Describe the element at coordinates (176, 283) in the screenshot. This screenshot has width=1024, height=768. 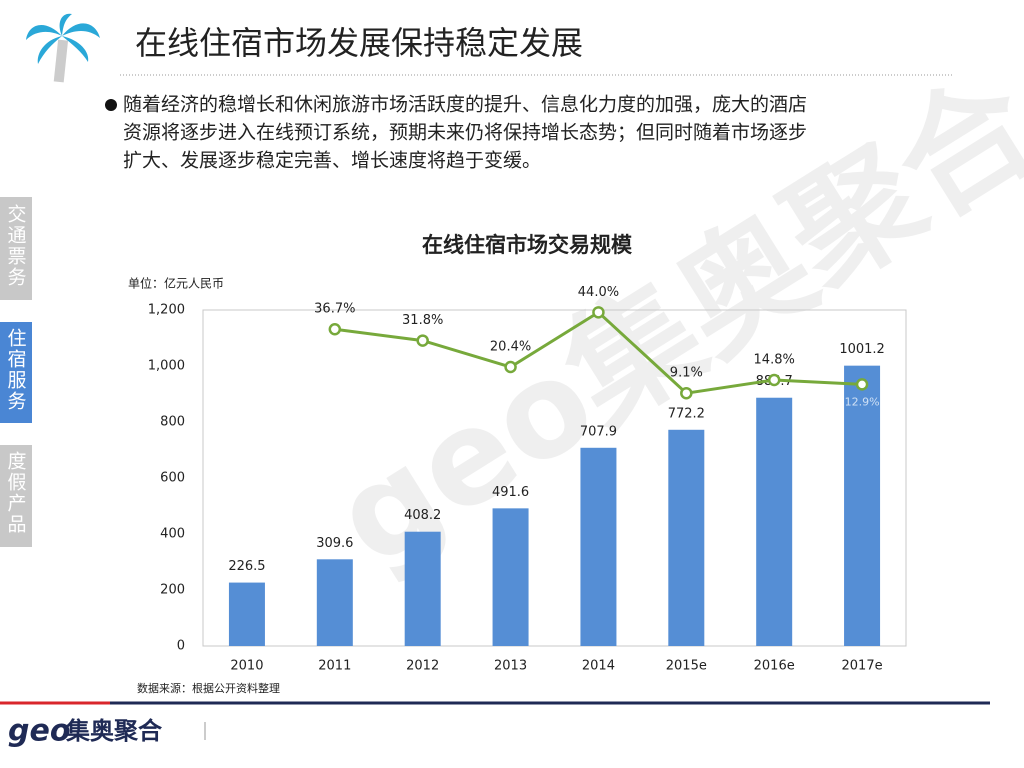
I see `unit-label: 单位：亿元人民币` at that location.